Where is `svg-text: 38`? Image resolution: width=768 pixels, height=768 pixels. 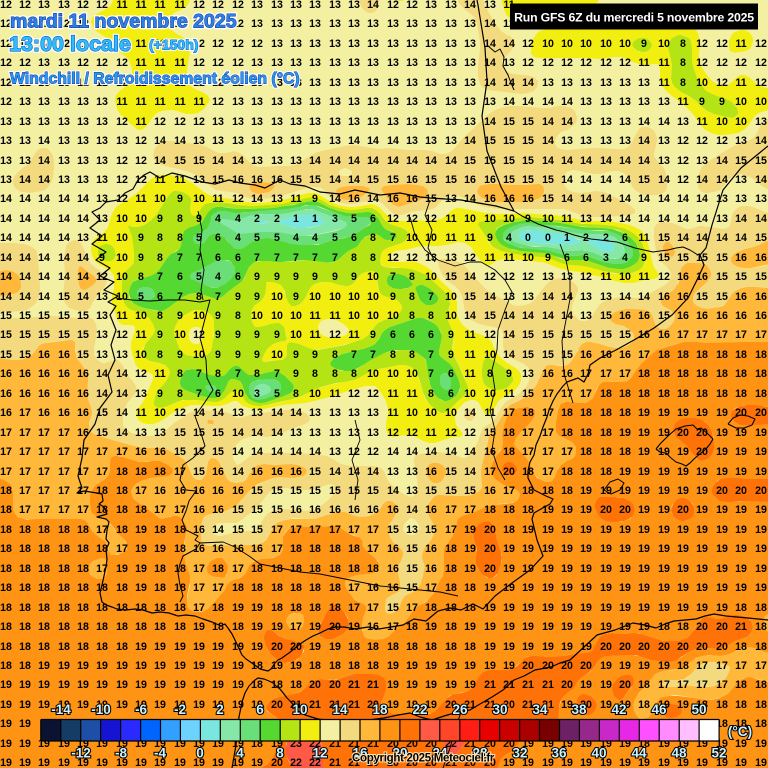
svg-text: 38 is located at coordinates (579, 709).